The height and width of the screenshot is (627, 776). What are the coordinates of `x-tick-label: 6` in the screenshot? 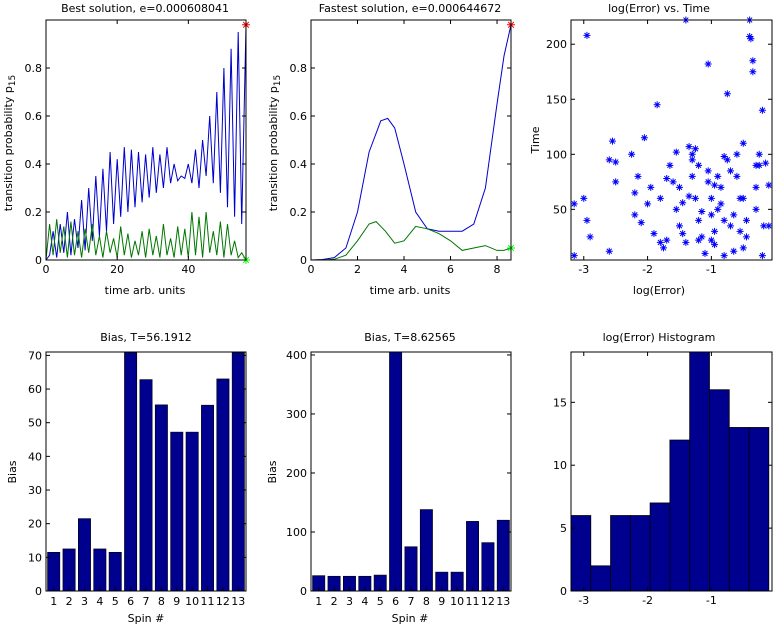 It's located at (395, 601).